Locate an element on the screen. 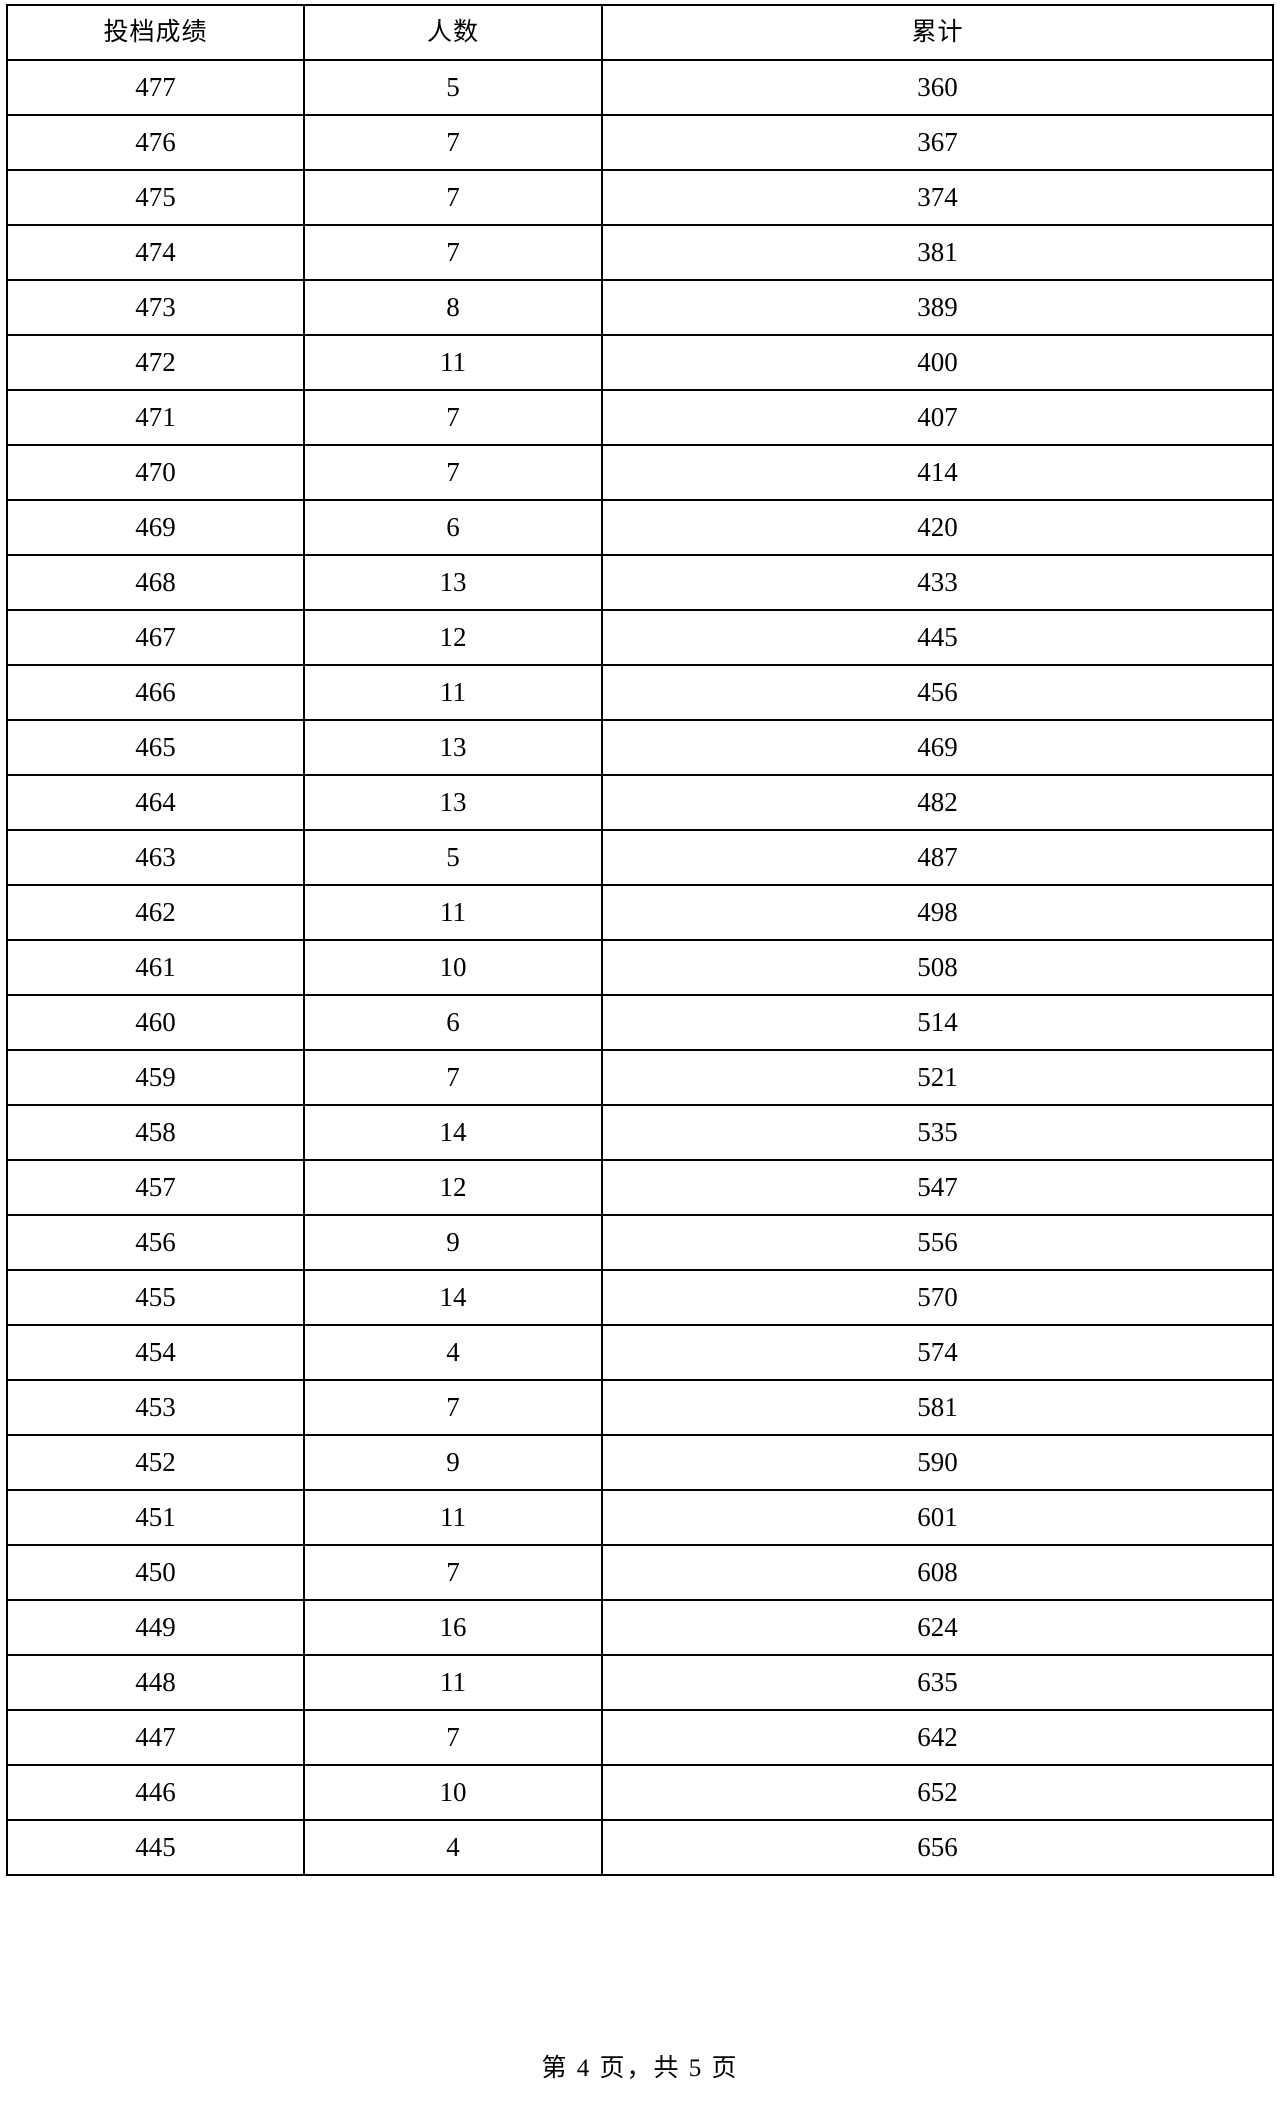 This screenshot has width=1280, height=2105. cell-count: 8 is located at coordinates (453, 307).